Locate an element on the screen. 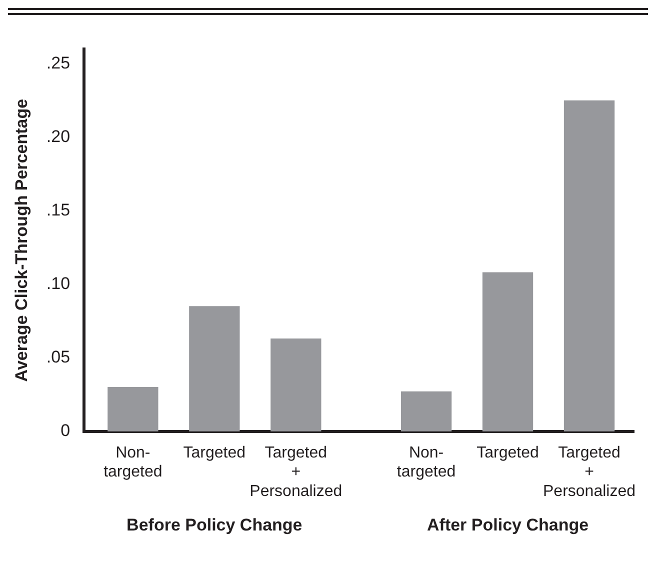  y-tick-label: .10 is located at coordinates (58, 284).